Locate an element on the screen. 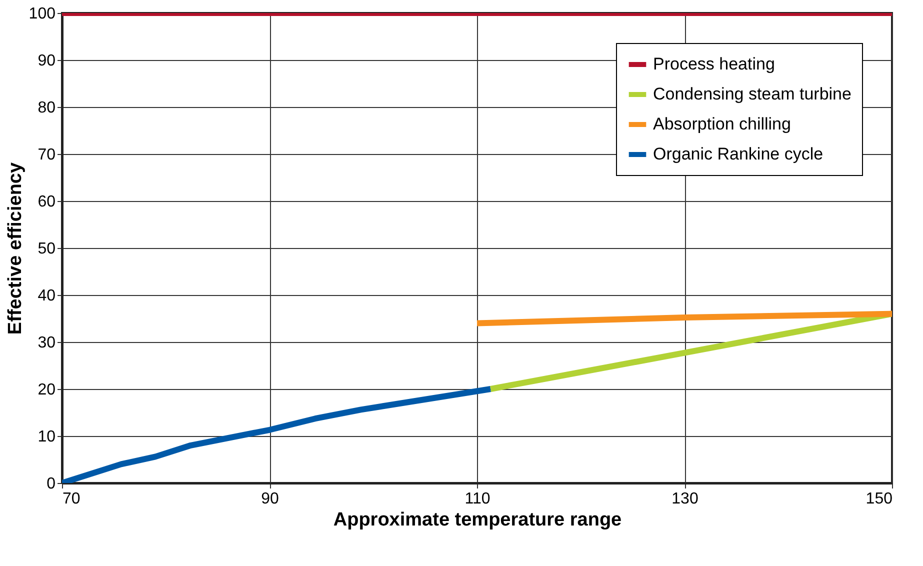 Image resolution: width=923 pixels, height=566 pixels. y-tick-label: 70 is located at coordinates (47, 155).